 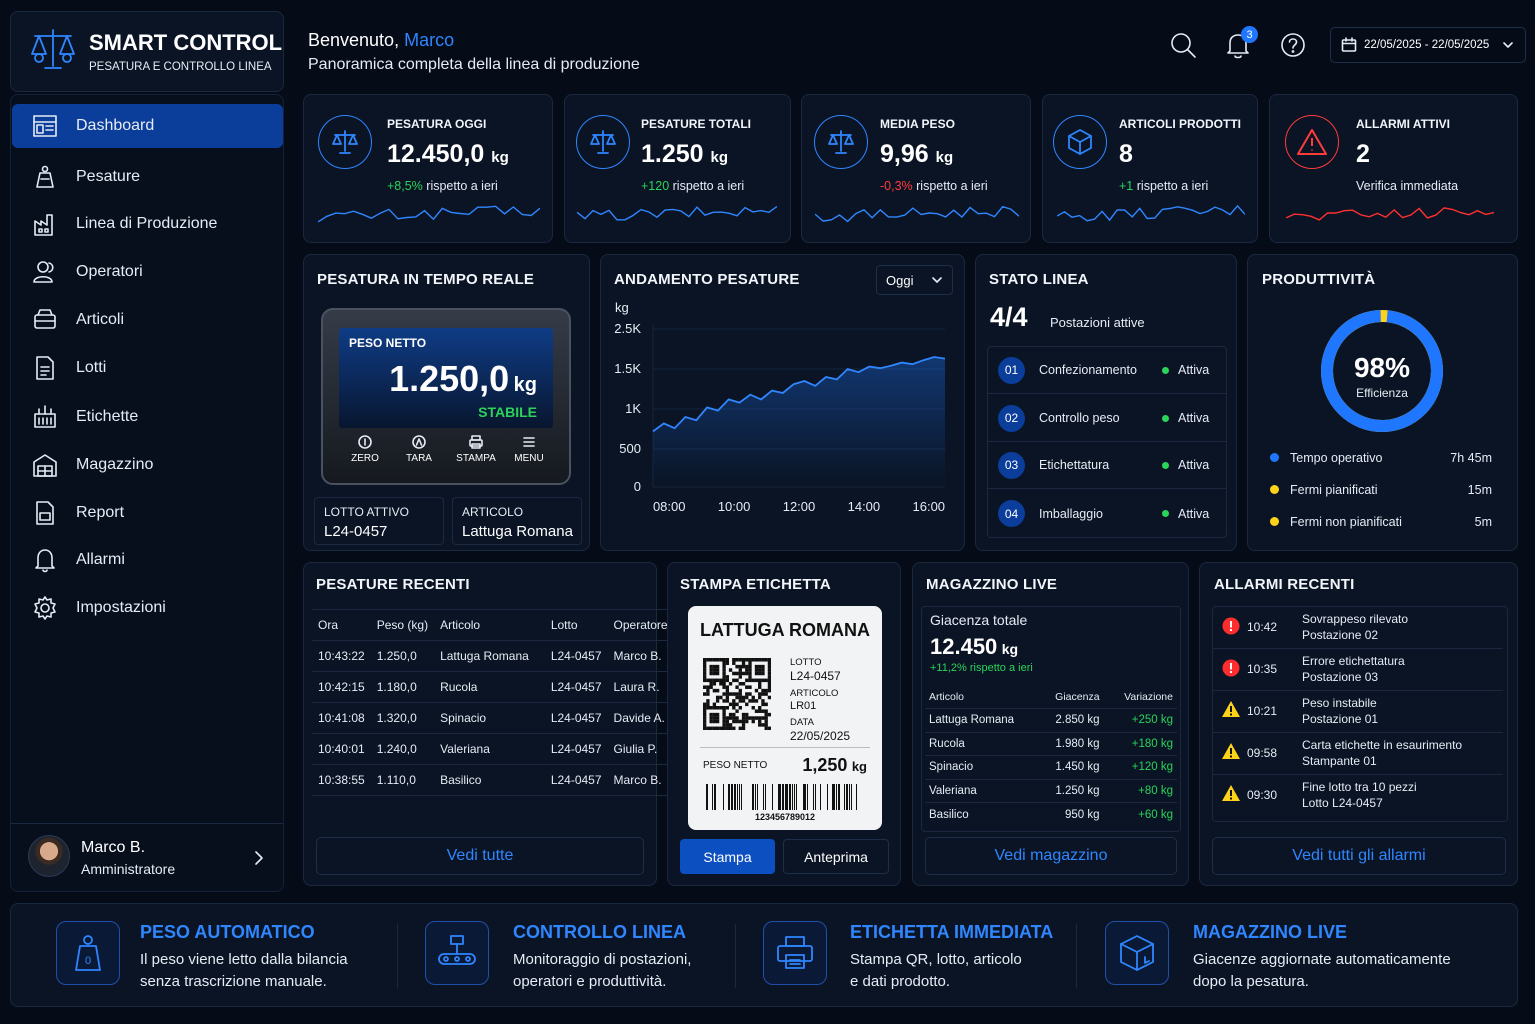 I want to click on sidebar-item-label: Report, so click(x=100, y=512).